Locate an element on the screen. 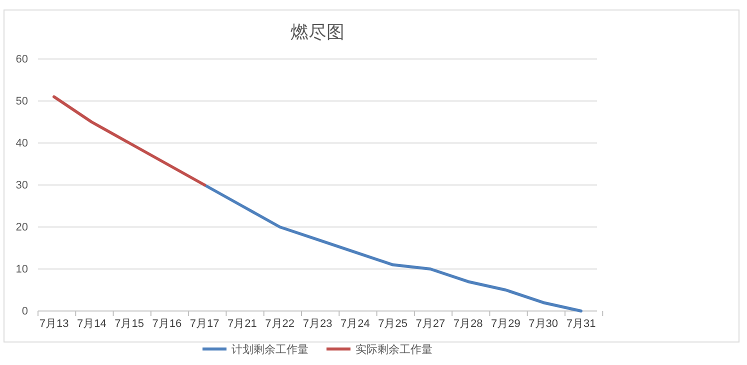 This screenshot has width=747, height=365. x-tick-label: 7月23 is located at coordinates (317, 324).